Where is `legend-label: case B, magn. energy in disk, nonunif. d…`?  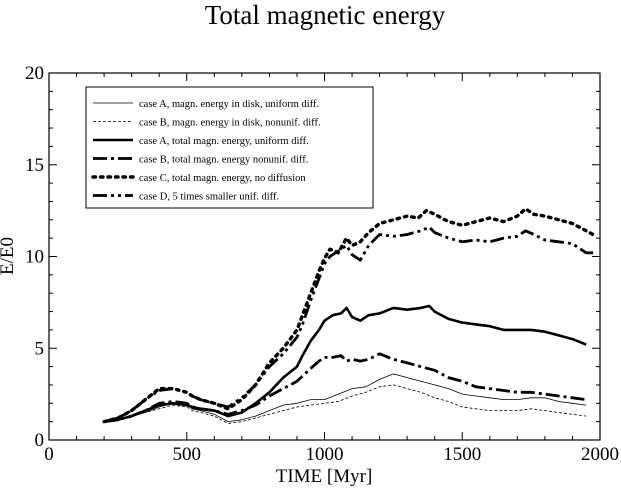
legend-label: case B, magn. energy in disk, nonunif. d… is located at coordinates (230, 123).